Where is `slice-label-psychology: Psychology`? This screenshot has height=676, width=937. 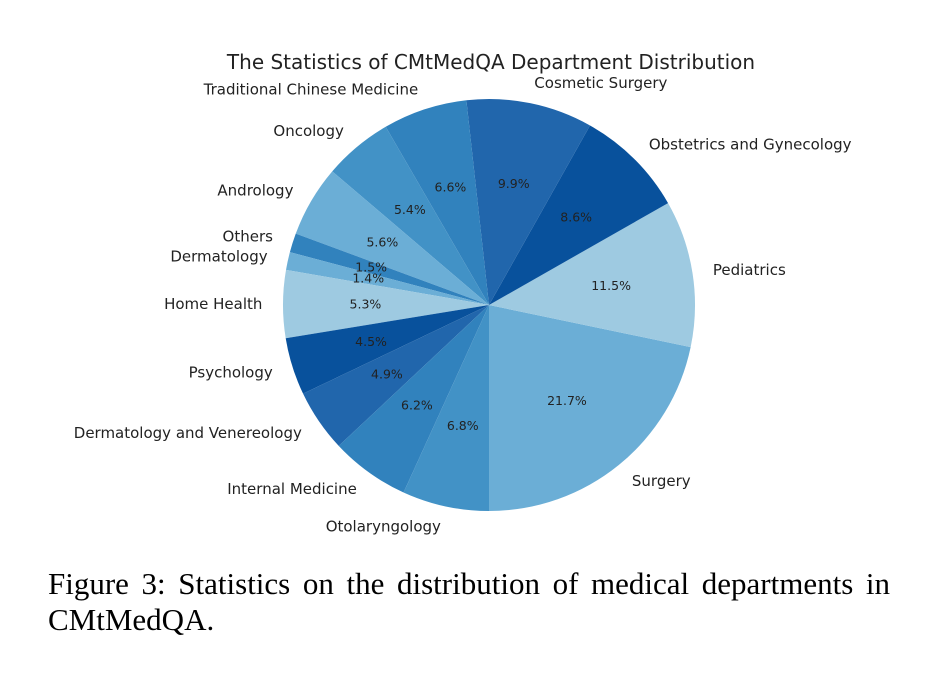 slice-label-psychology: Psychology is located at coordinates (231, 373).